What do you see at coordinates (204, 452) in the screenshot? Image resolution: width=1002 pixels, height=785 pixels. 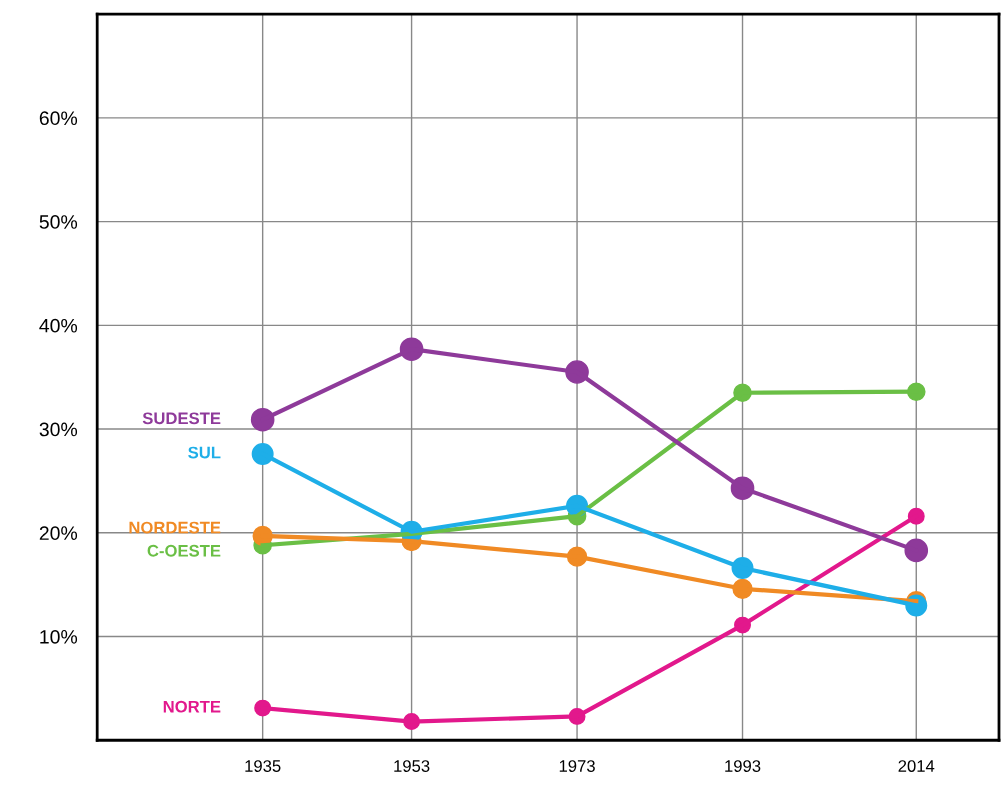 I see `series-label: SUL` at bounding box center [204, 452].